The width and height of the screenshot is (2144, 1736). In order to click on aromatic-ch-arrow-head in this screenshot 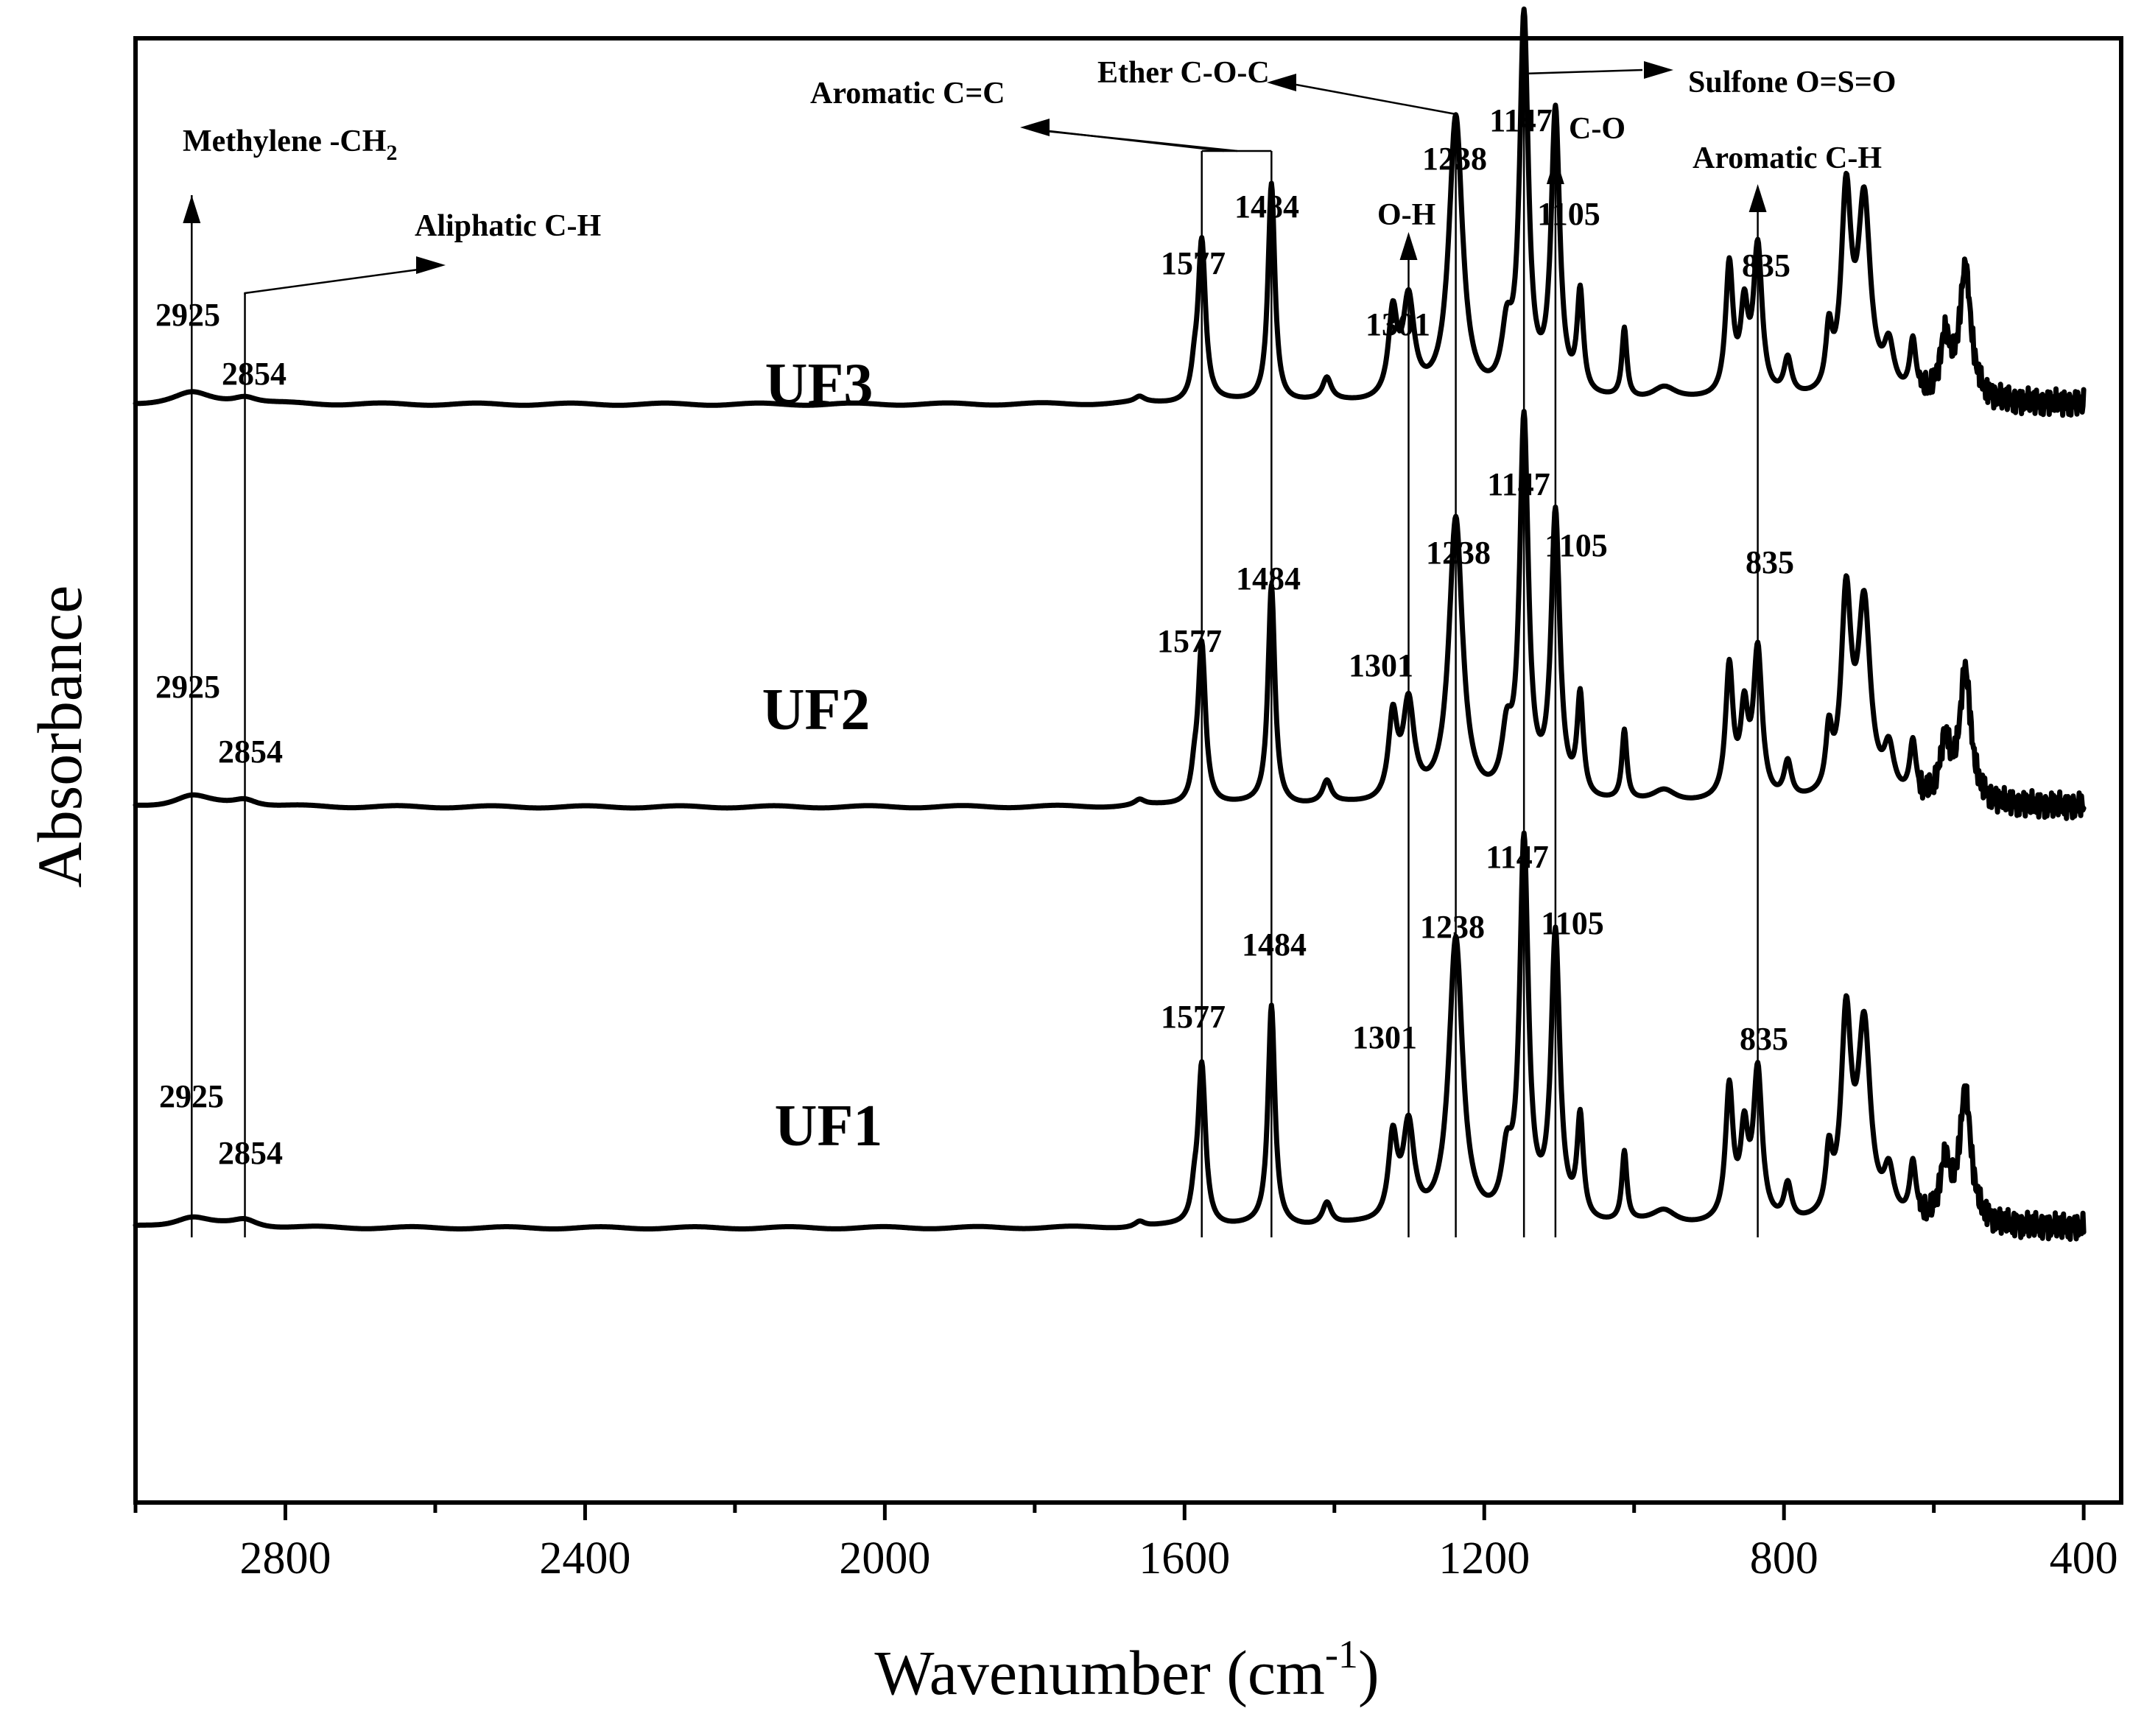, I will do `click(1758, 198)`.